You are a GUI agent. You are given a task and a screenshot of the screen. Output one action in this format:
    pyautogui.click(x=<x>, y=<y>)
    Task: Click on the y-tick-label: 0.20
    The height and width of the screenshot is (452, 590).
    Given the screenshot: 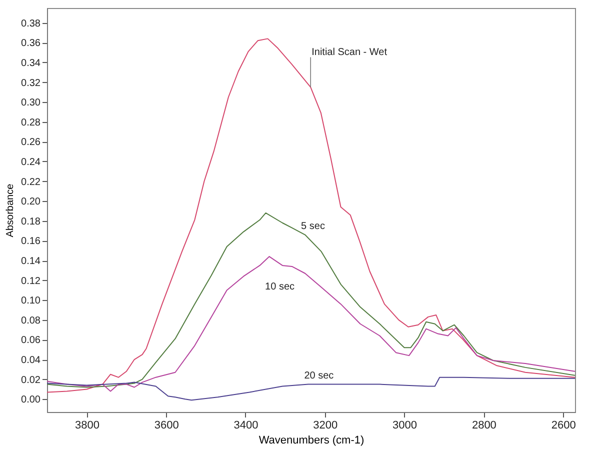 What is the action you would take?
    pyautogui.click(x=31, y=202)
    